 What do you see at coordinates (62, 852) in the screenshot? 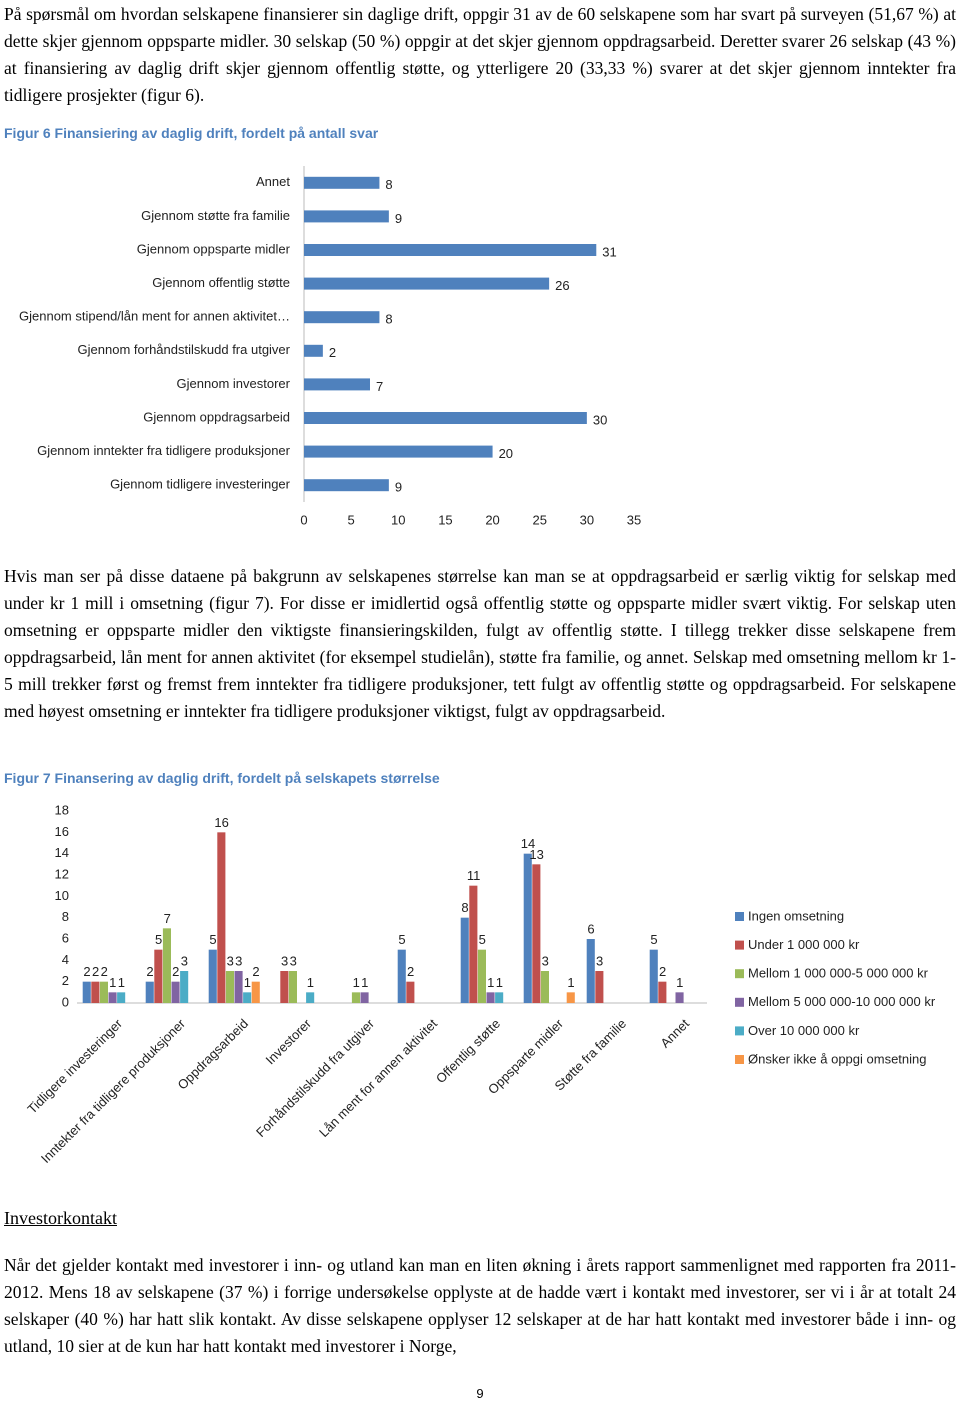
I see `y-tick-label: 14` at bounding box center [62, 852].